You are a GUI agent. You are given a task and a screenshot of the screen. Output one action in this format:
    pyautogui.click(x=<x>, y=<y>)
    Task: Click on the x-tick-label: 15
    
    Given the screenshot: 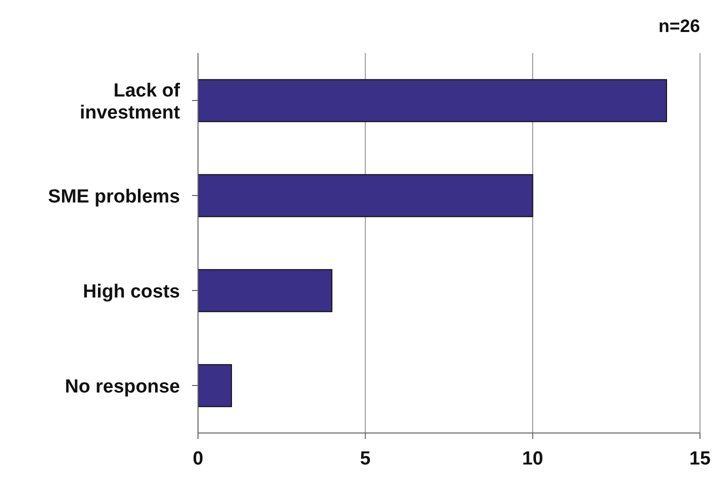 What is the action you would take?
    pyautogui.click(x=700, y=459)
    